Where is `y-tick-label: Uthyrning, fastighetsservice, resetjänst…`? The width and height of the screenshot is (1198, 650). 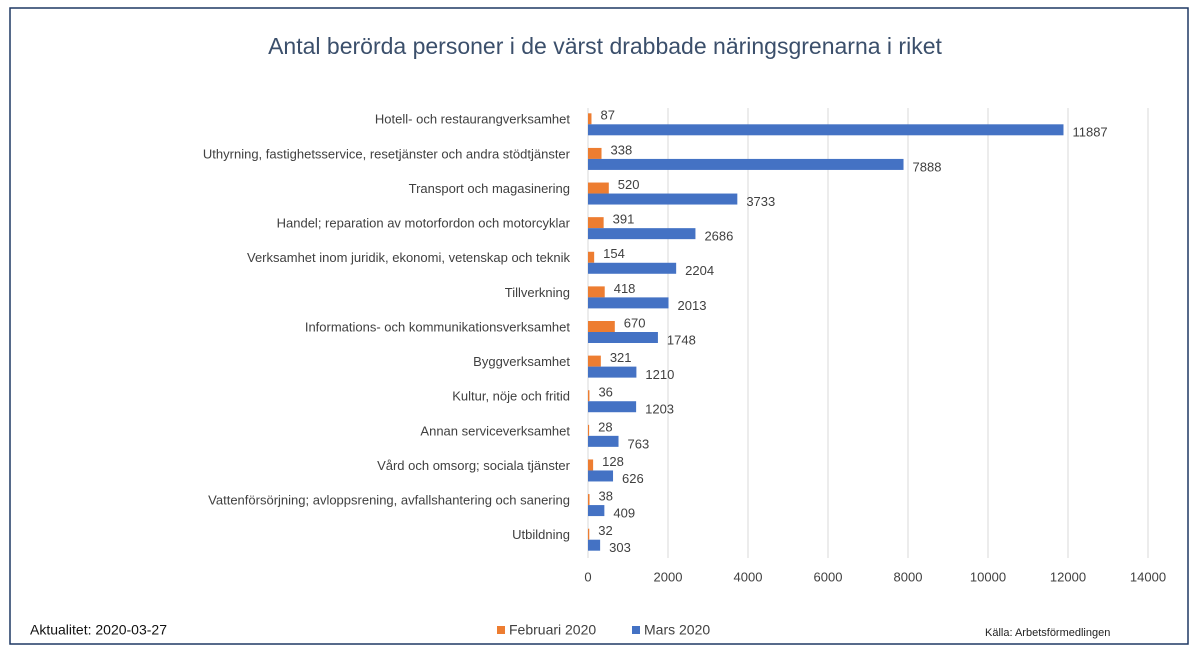
y-tick-label: Uthyrning, fastighetsservice, resetjänst… is located at coordinates (387, 153).